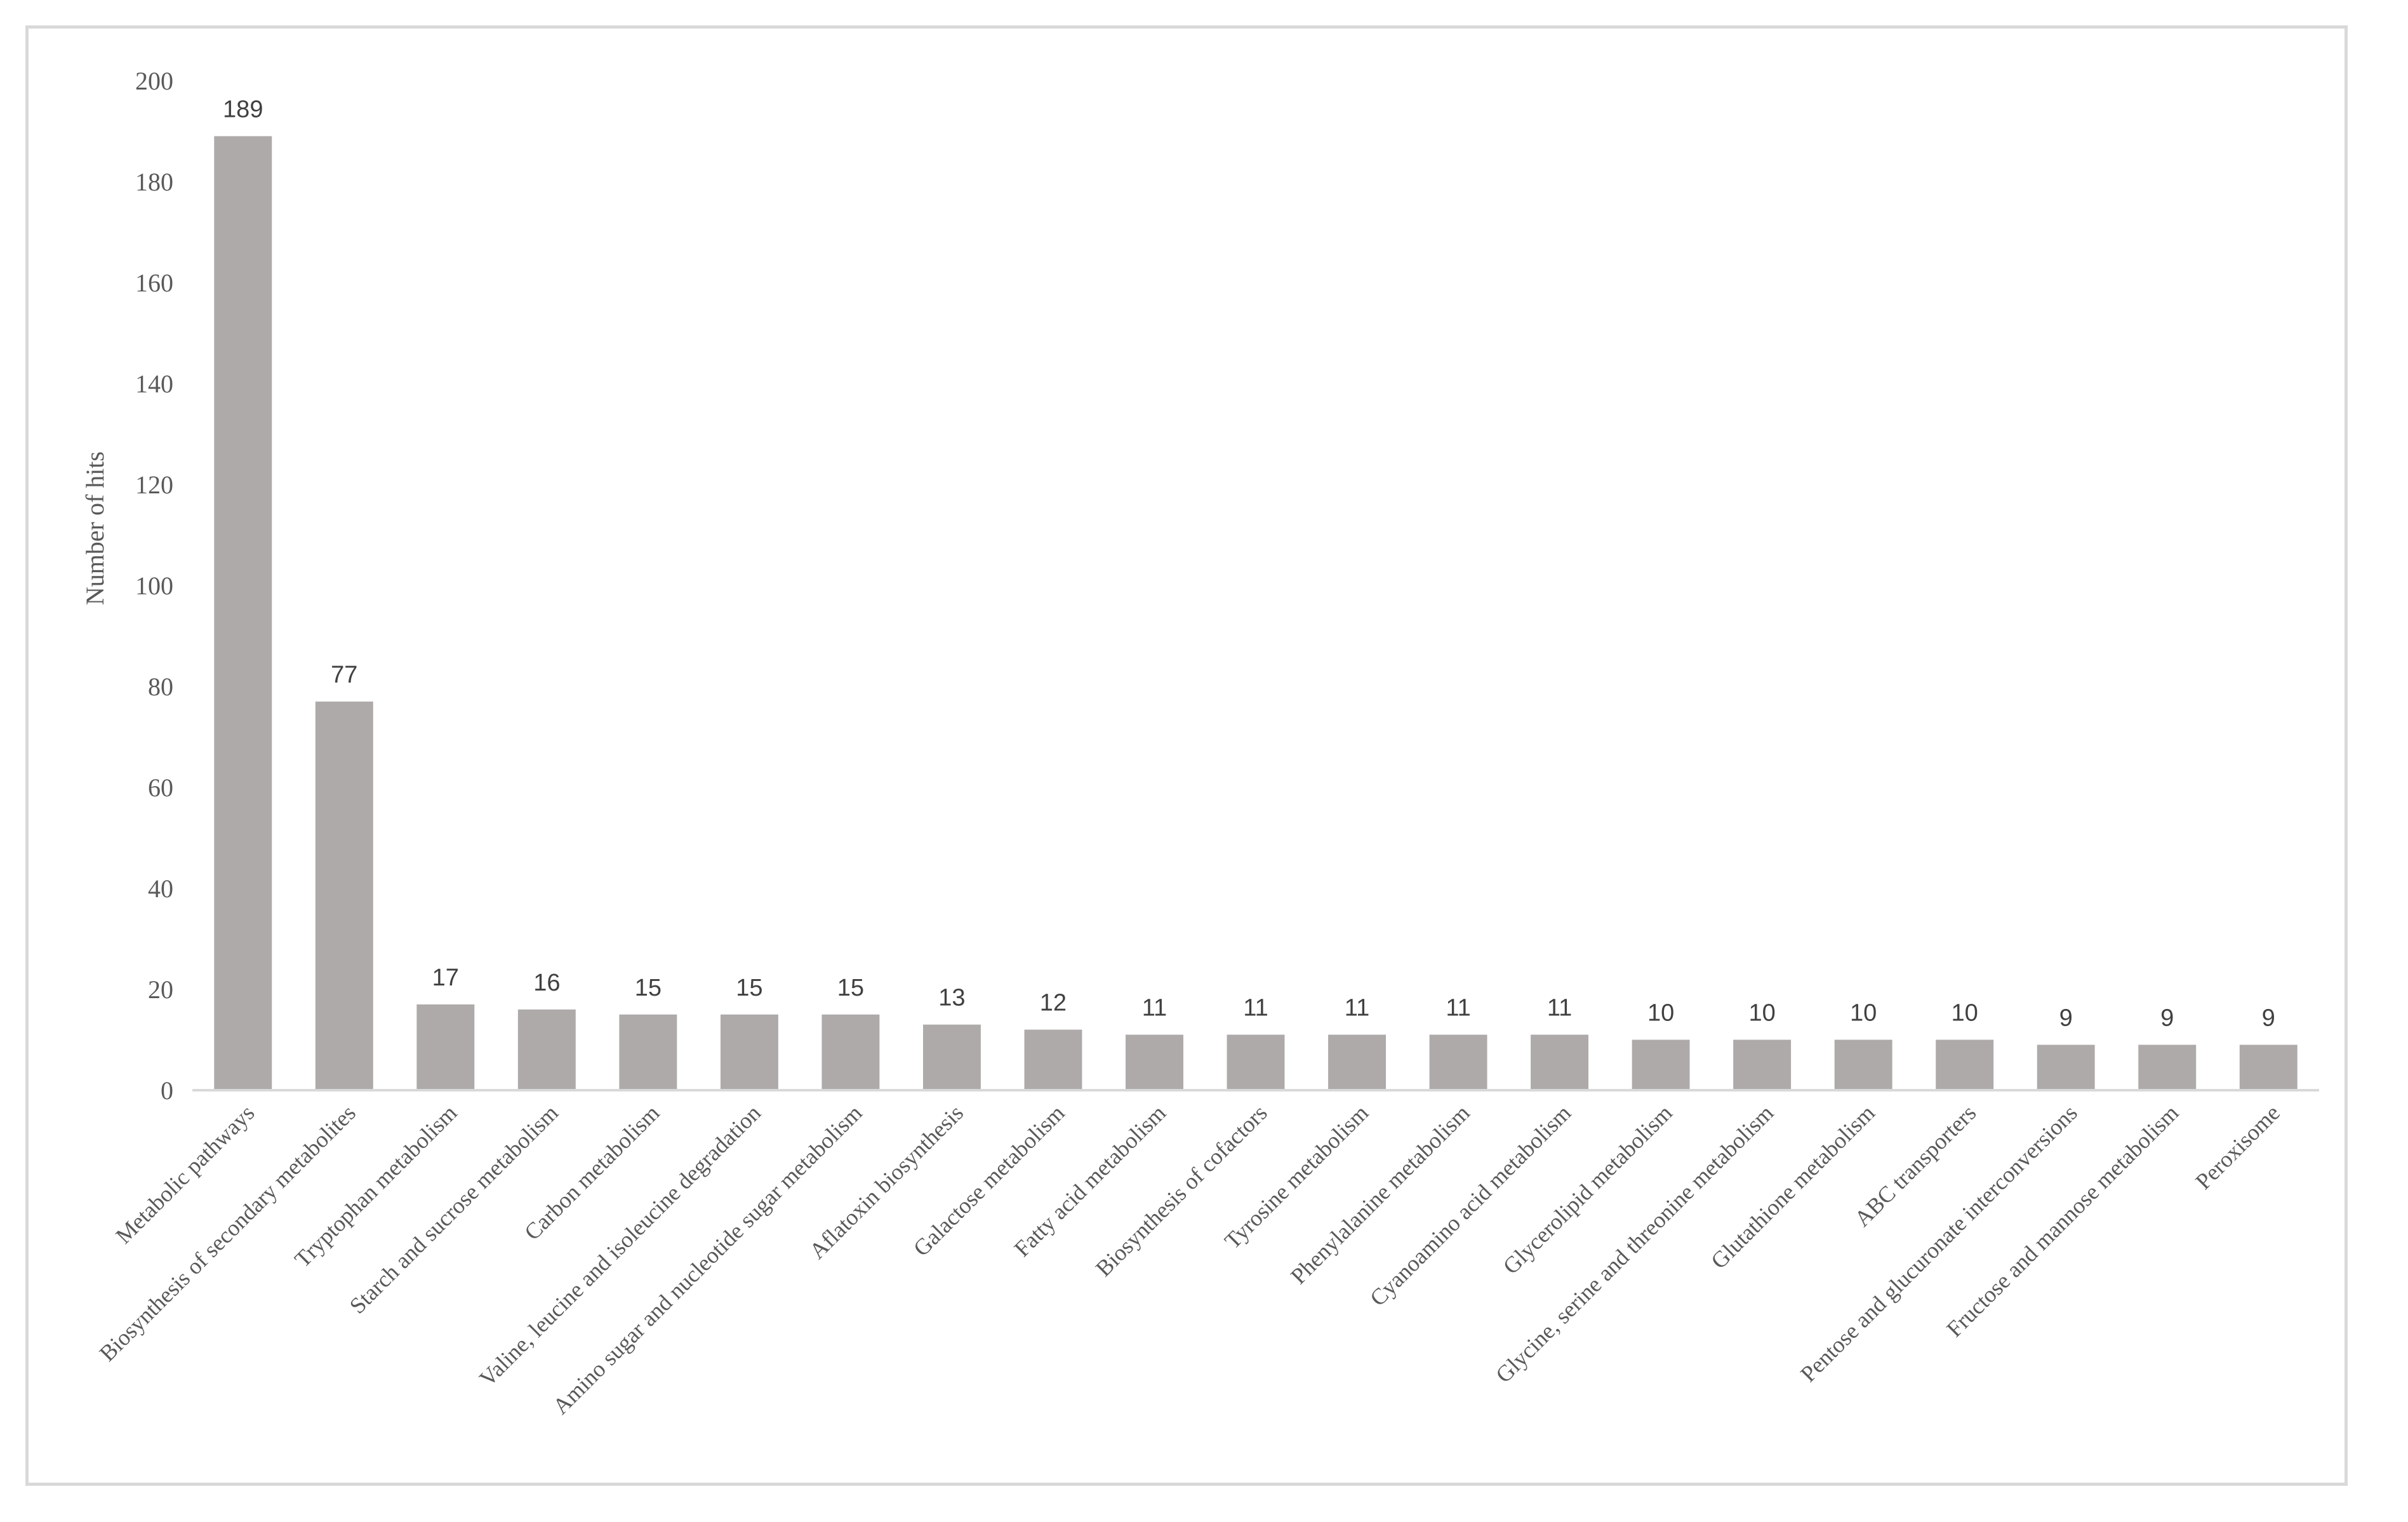  Describe the element at coordinates (951, 998) in the screenshot. I see `data-label: 13` at that location.